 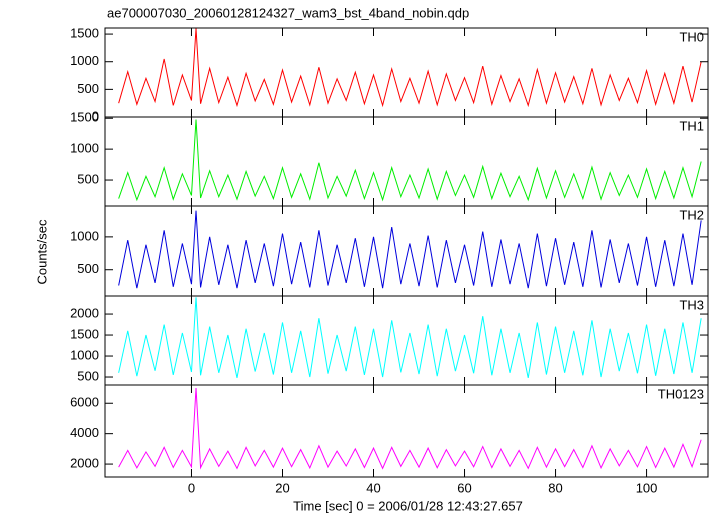 I want to click on x-tick-label: 20, so click(x=282, y=487).